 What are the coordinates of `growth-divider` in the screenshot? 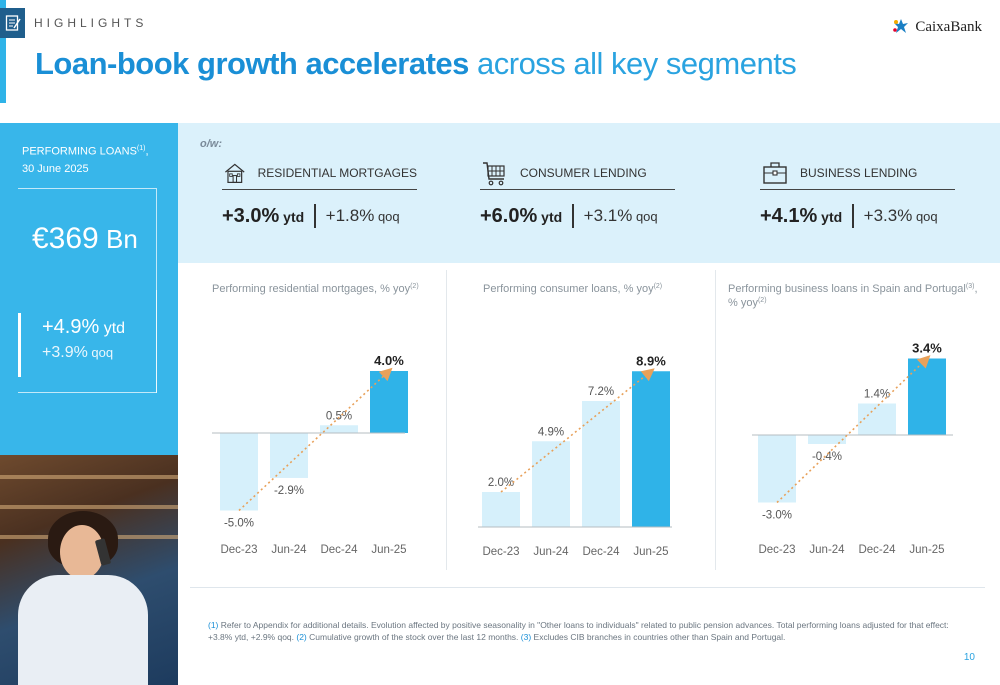 It's located at (19, 345).